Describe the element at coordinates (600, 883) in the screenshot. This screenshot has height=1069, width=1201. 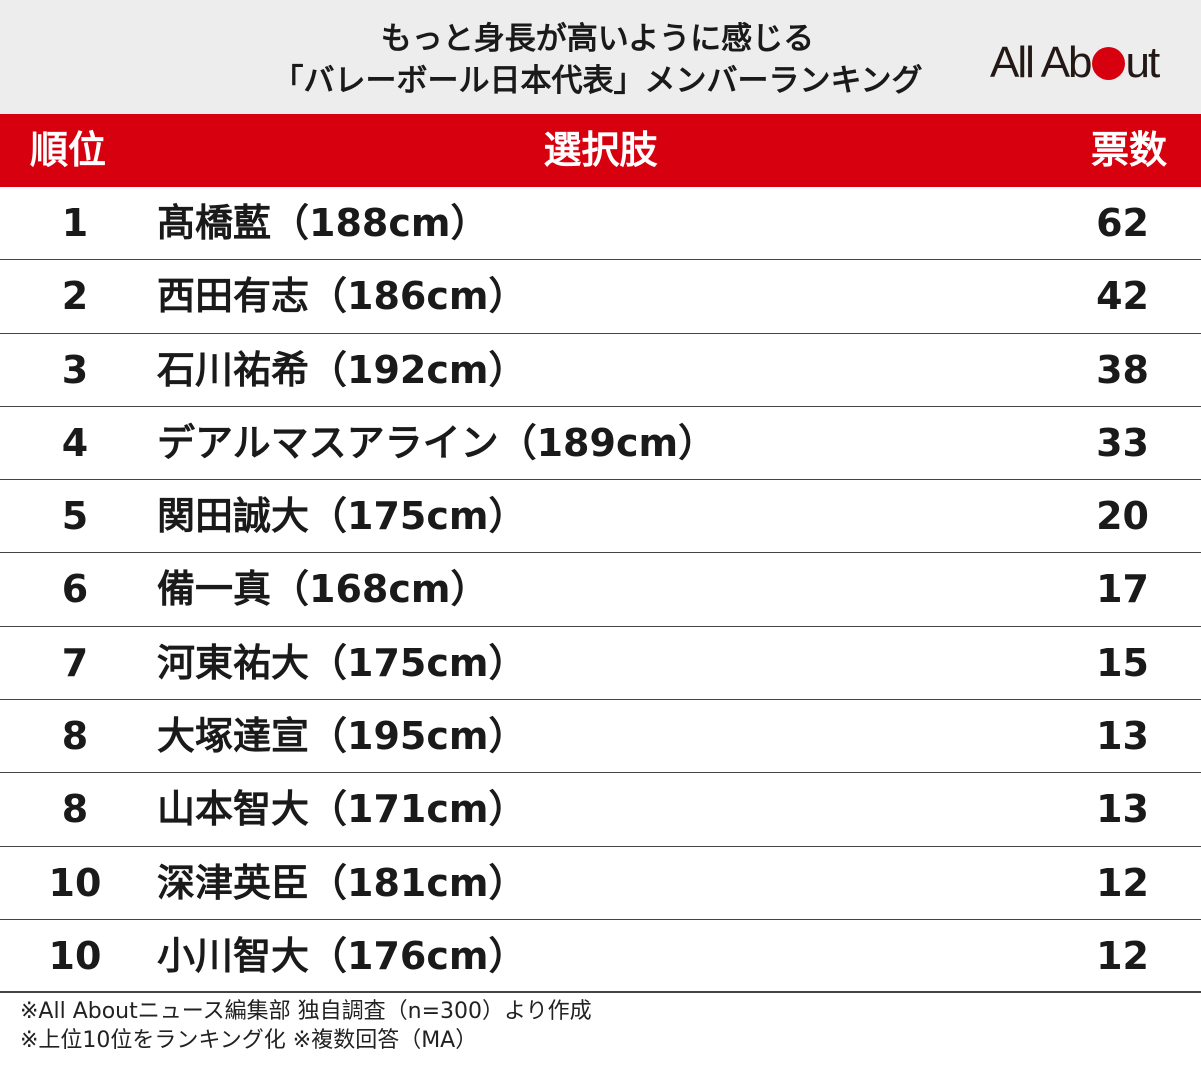
I see `table-row: 10 深津英臣（181cm） 12` at that location.